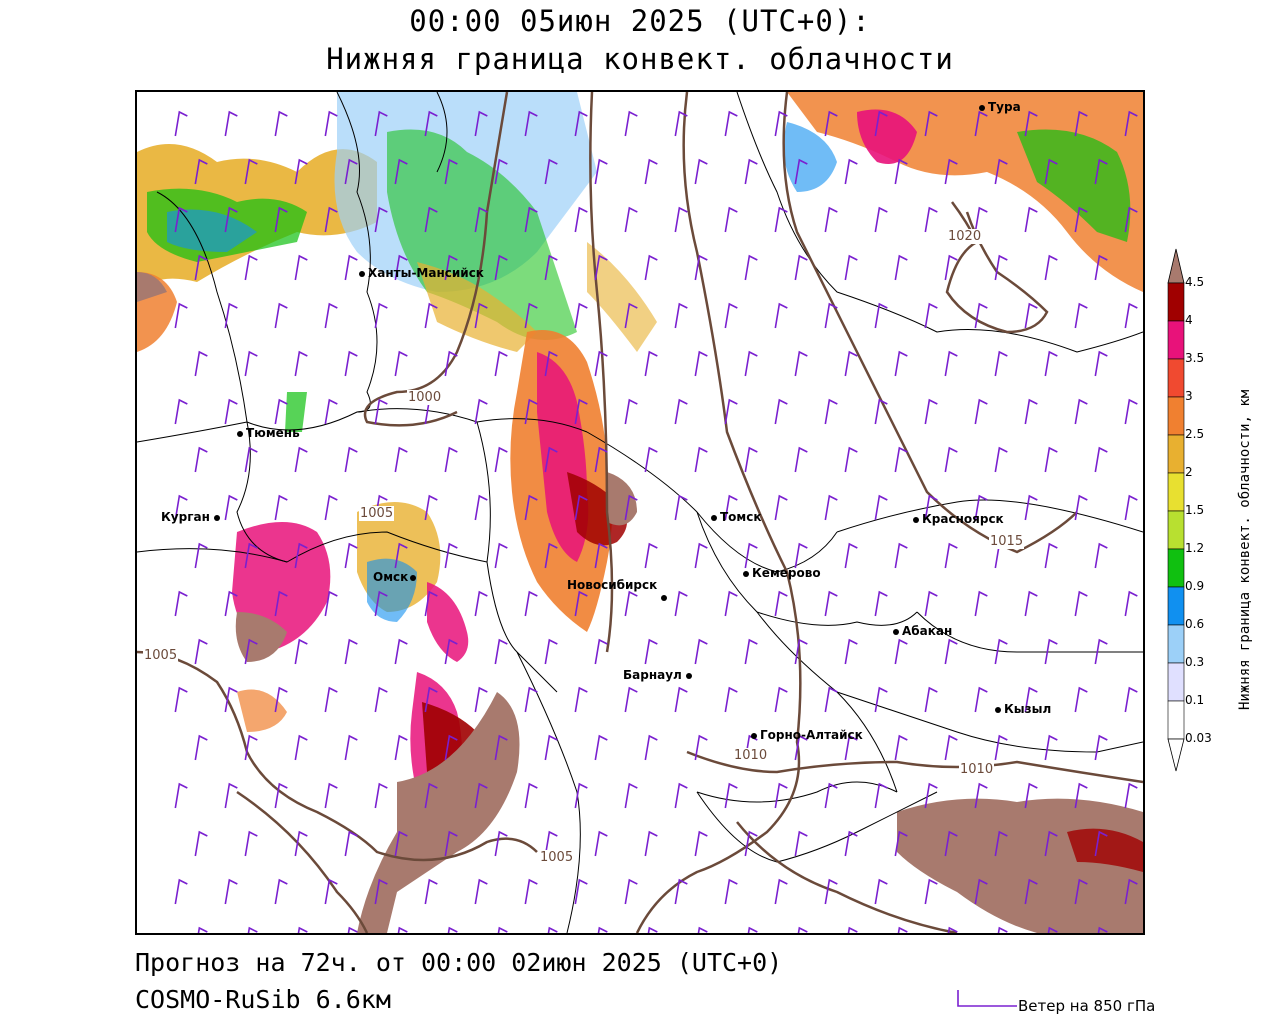  Describe the element at coordinates (659, 675) in the screenshot. I see `city-barnaul: Барнаул` at that location.